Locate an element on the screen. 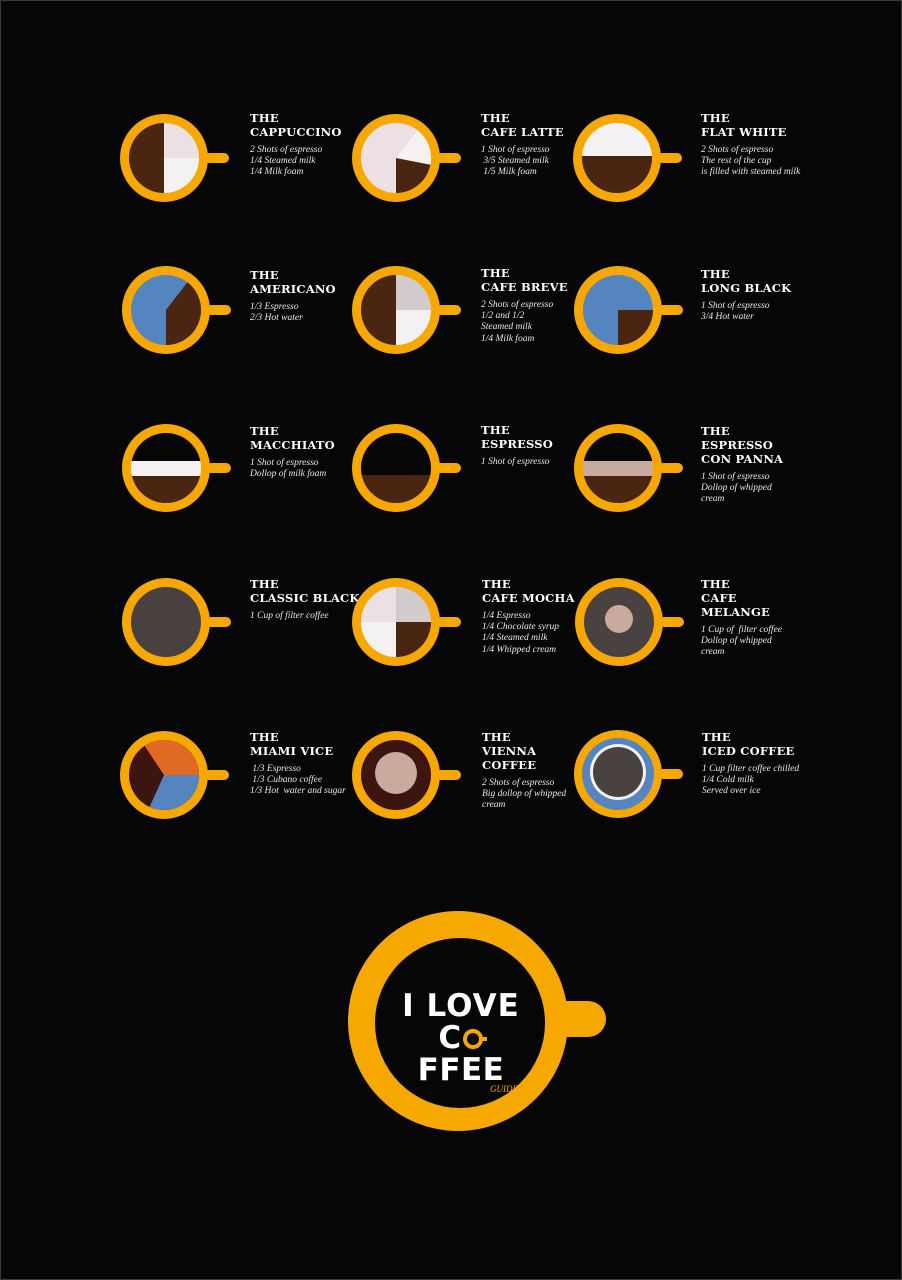 Image resolution: width=902 pixels, height=1280 pixels. ingredient-line: 3/5 Steamed milk is located at coordinates (515, 161).